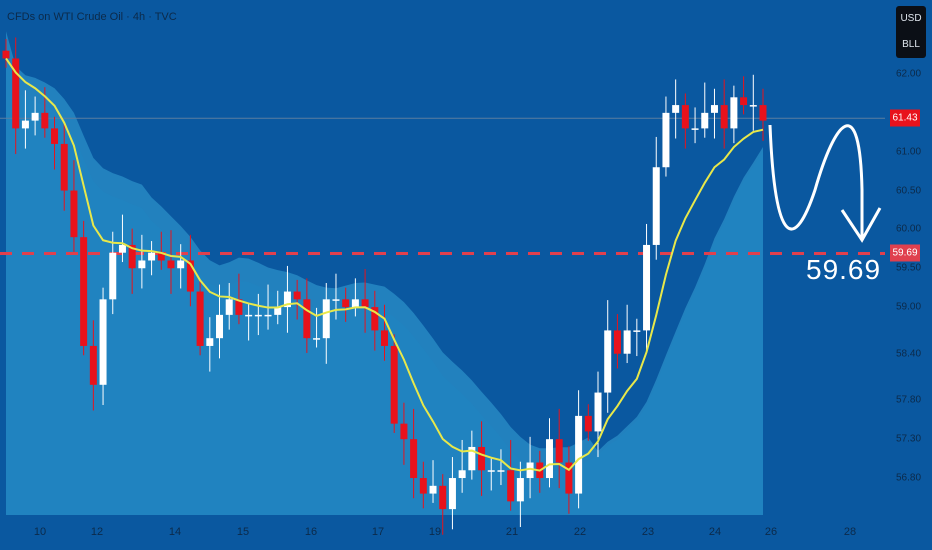 The image size is (932, 550). Describe the element at coordinates (715, 532) in the screenshot. I see `date-tick-label: 24` at that location.